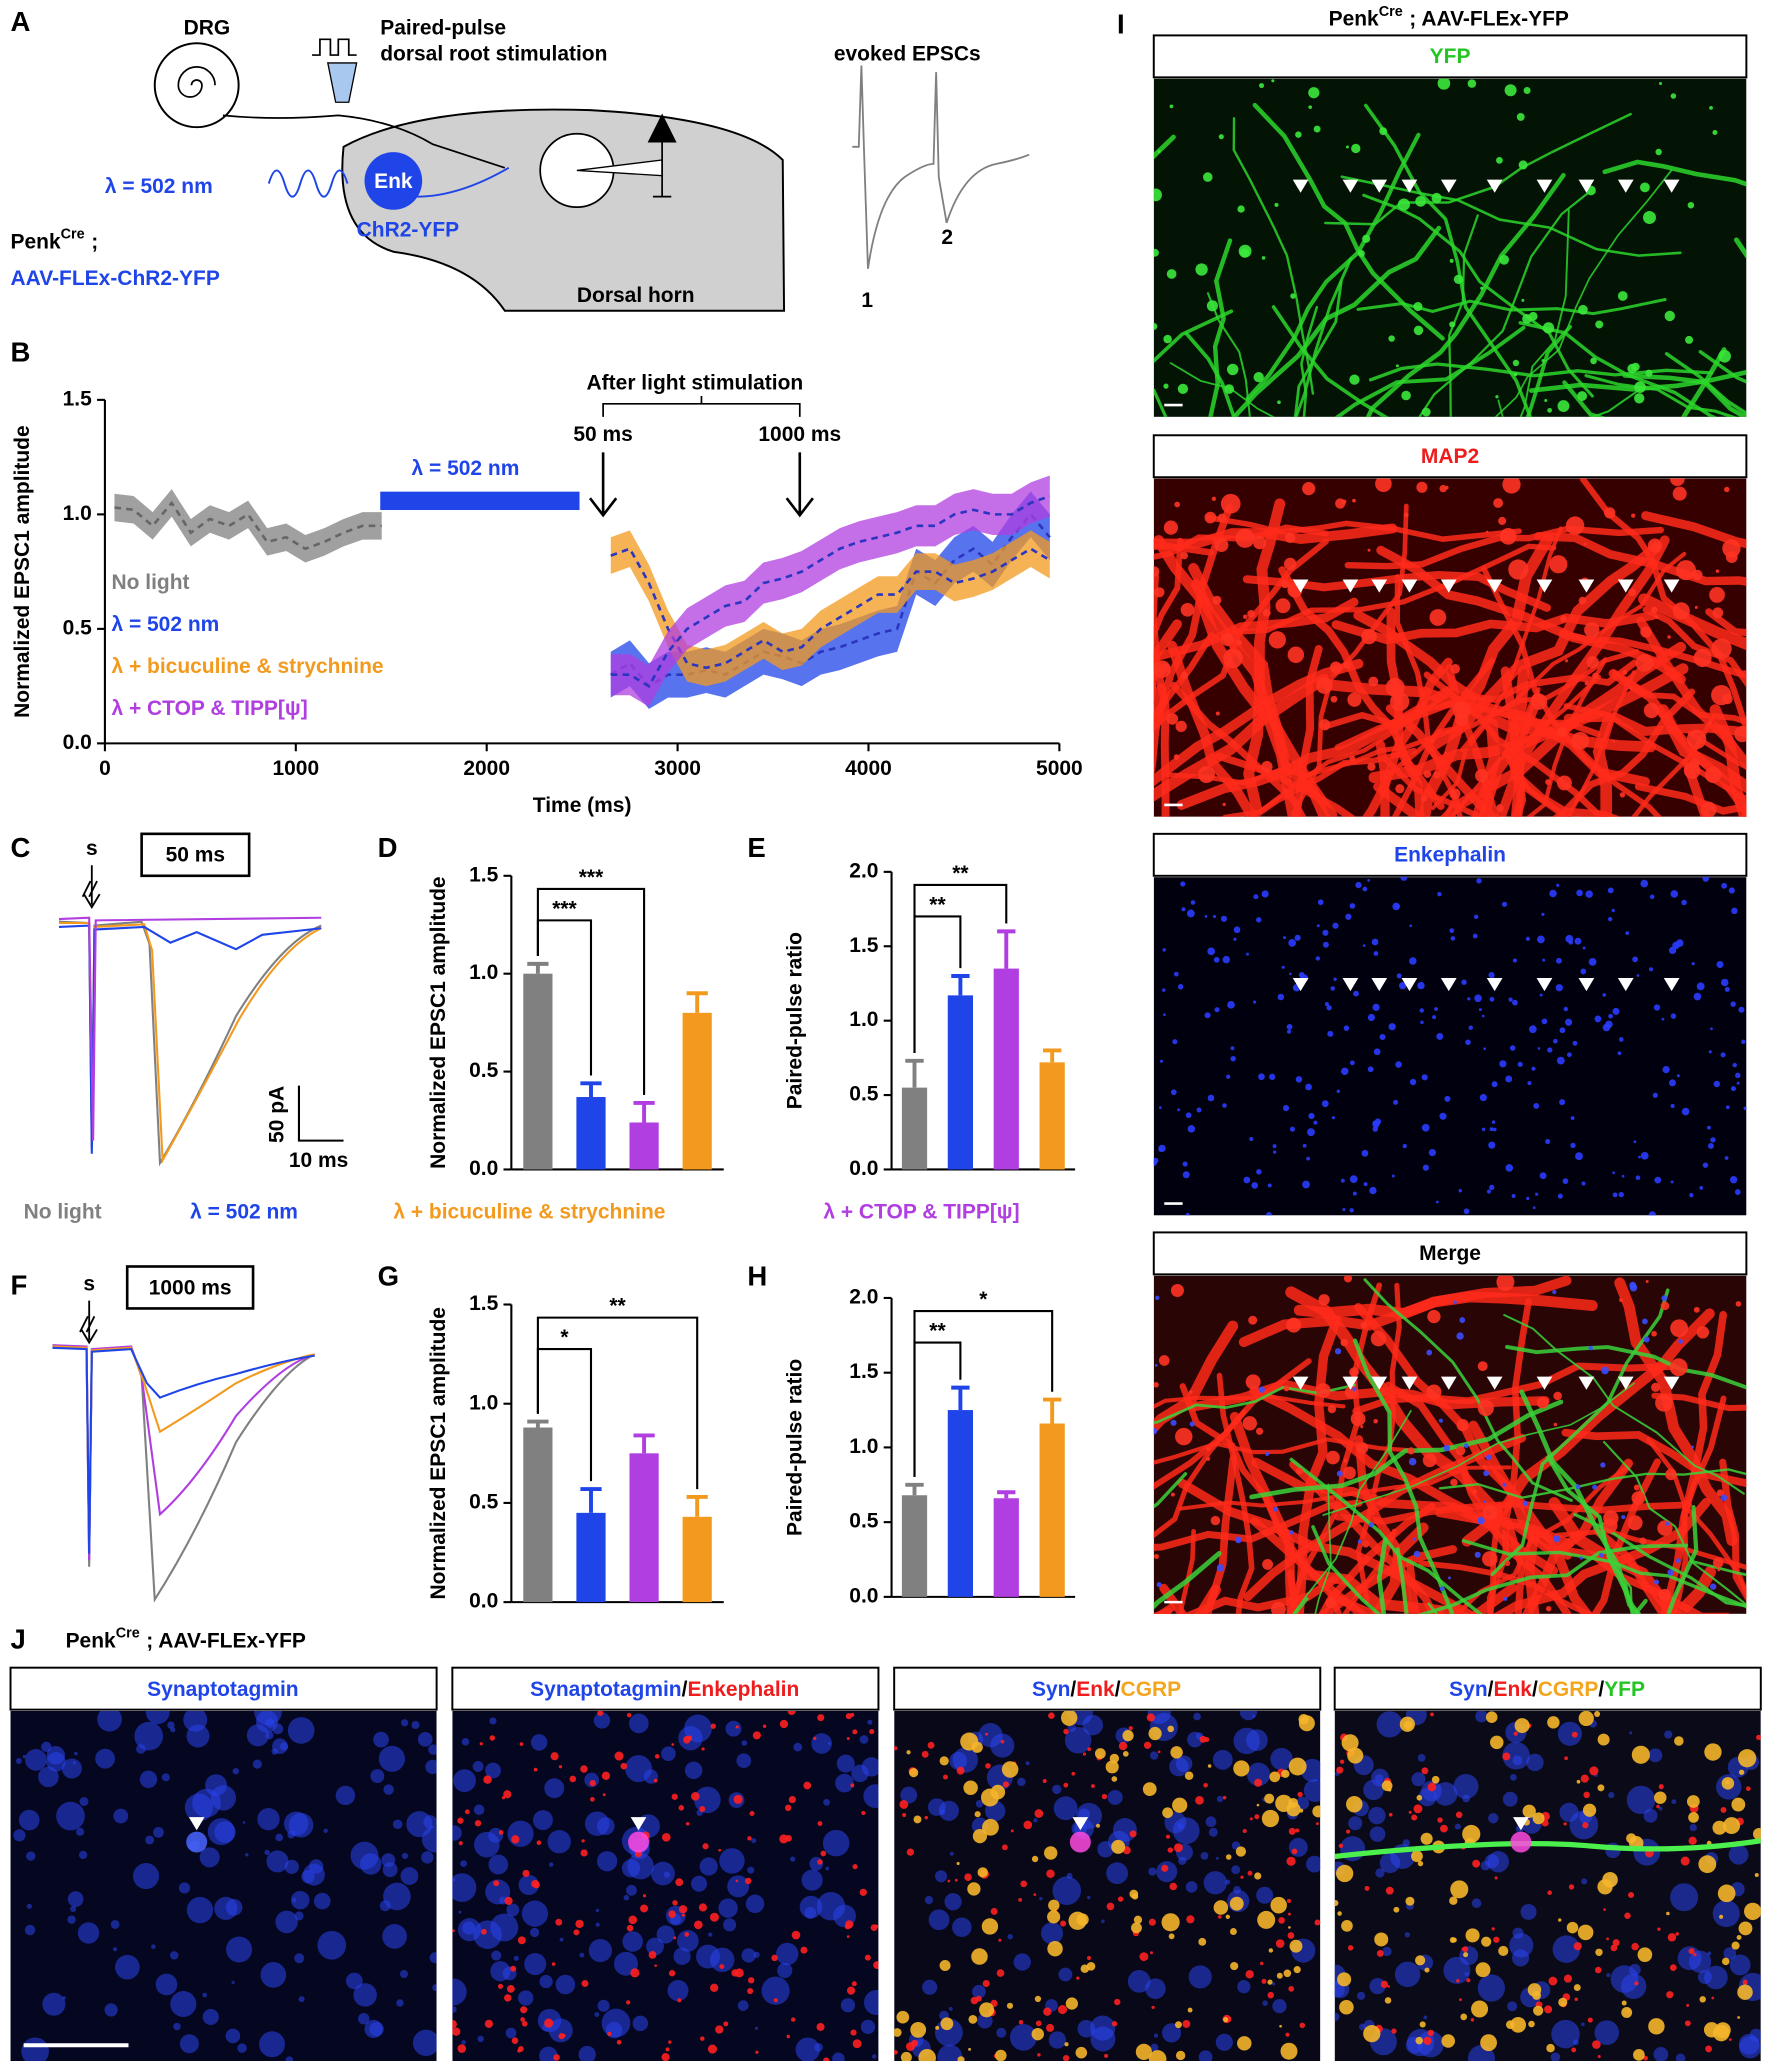 Image resolution: width=1770 pixels, height=2061 pixels. What do you see at coordinates (617, 1403) in the screenshot?
I see `significance-bracket` at bounding box center [617, 1403].